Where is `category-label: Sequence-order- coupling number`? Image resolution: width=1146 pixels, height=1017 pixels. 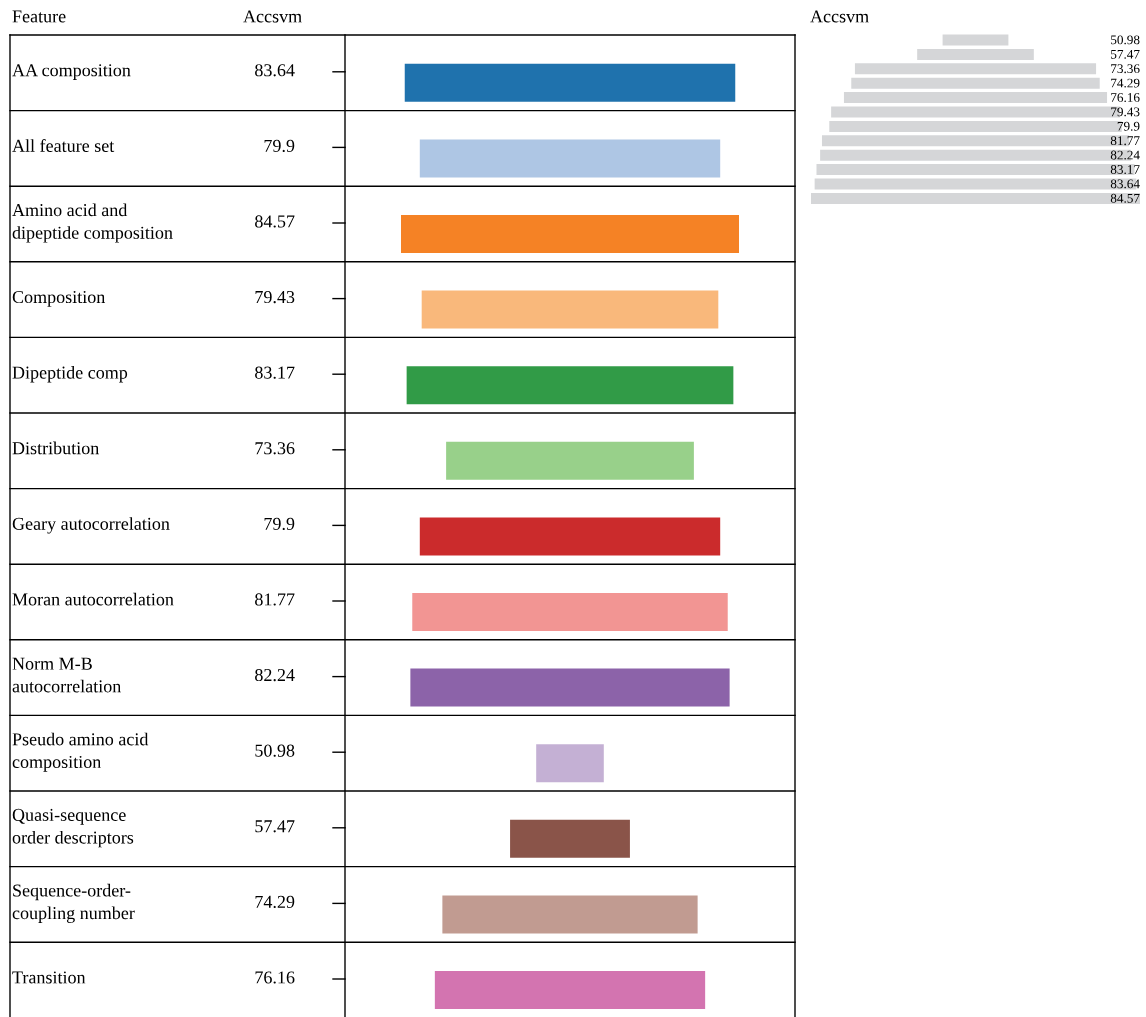
category-label: Sequence-order- coupling number is located at coordinates (73, 903).